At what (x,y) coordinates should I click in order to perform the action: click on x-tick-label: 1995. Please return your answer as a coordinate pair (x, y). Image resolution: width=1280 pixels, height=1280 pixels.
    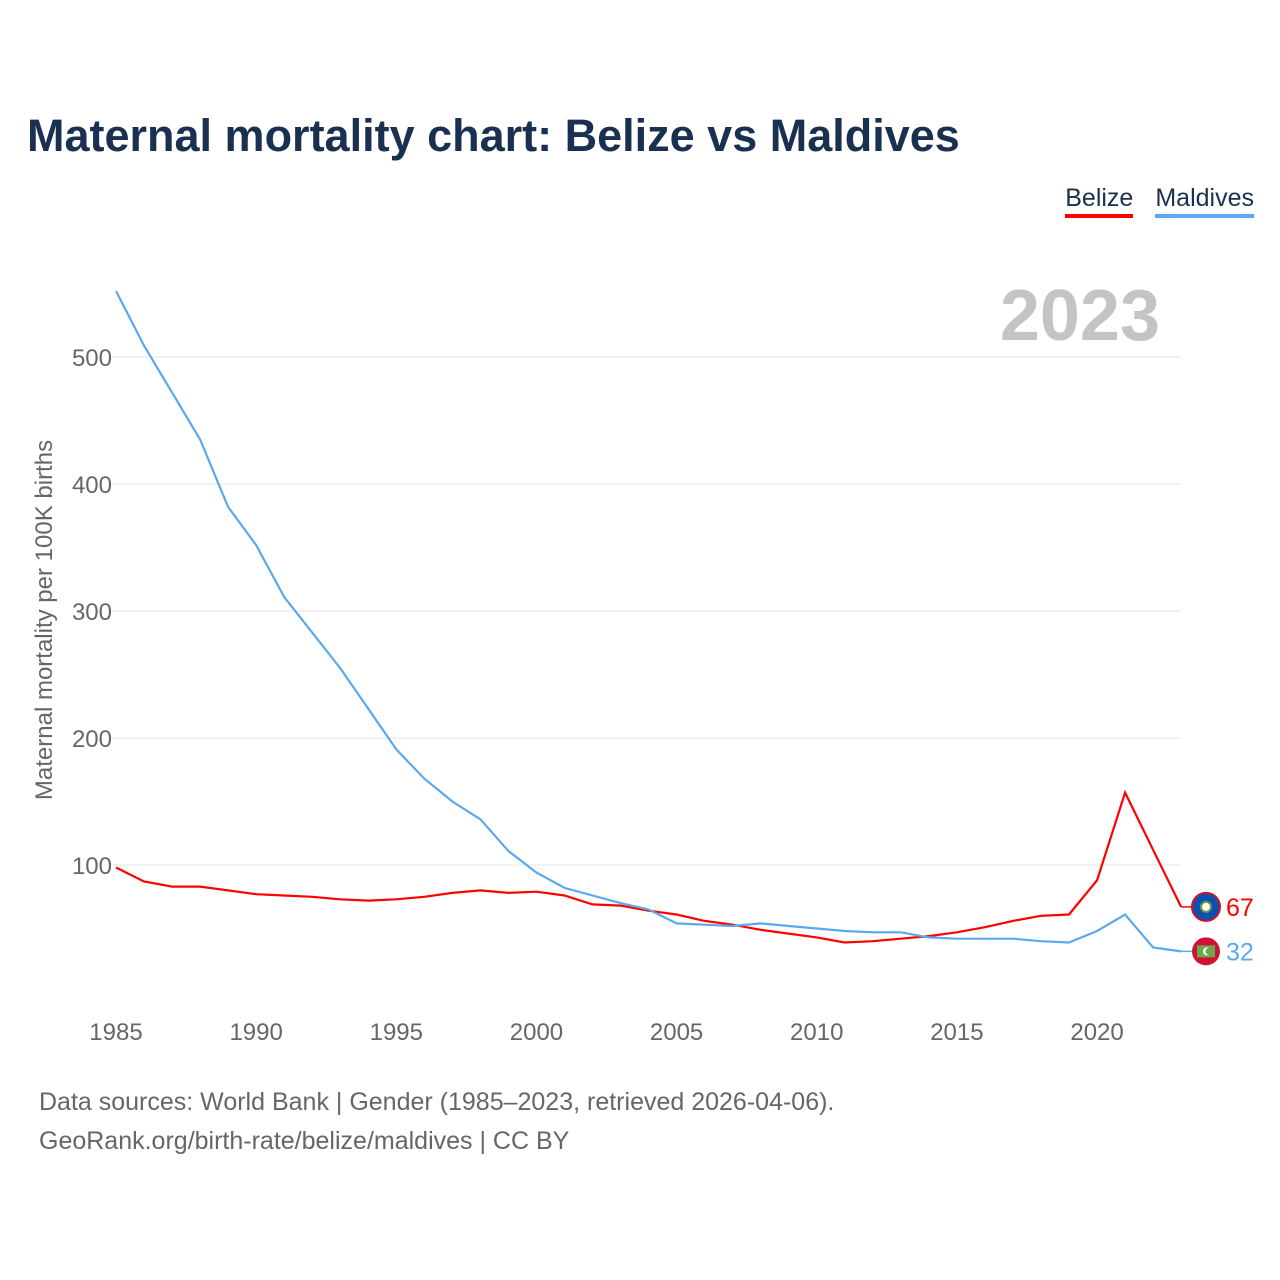
    Looking at the image, I should click on (396, 1032).